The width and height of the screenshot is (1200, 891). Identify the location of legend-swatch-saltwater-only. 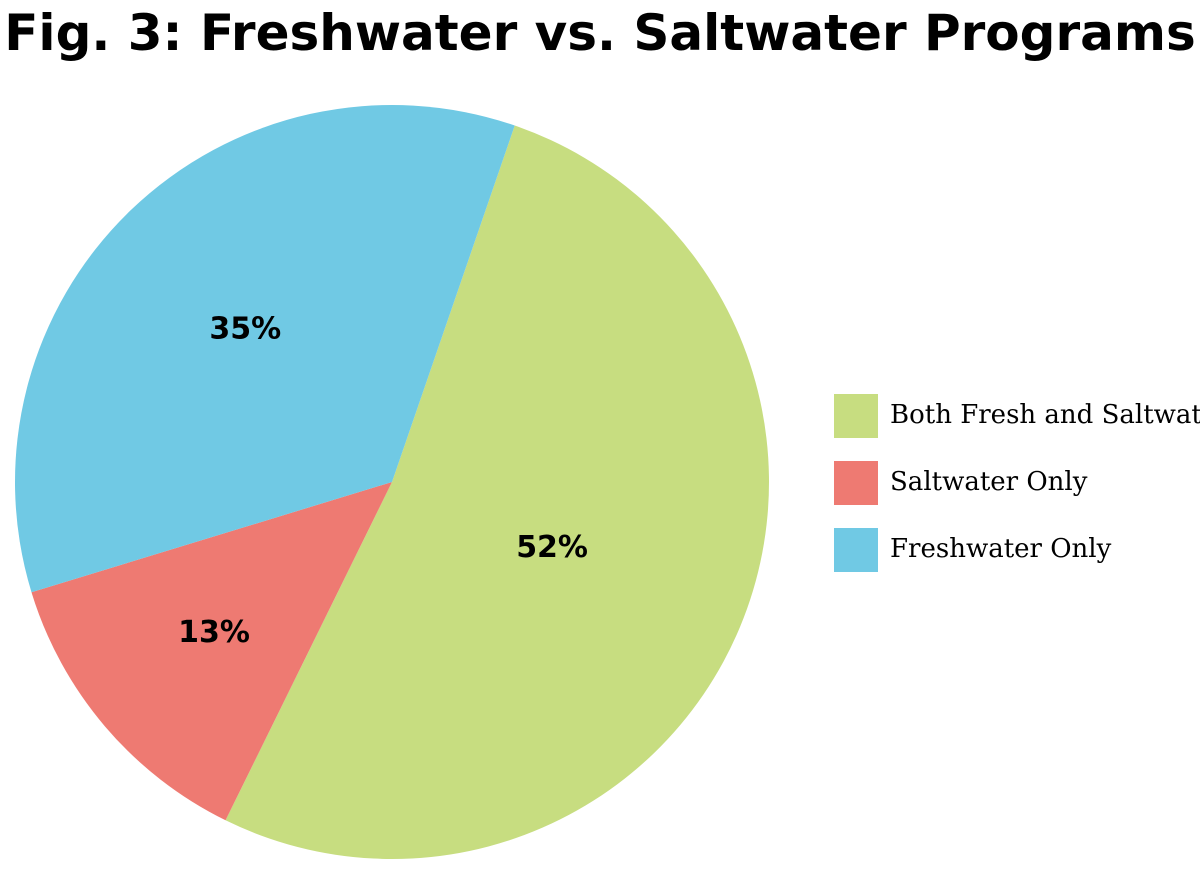
(856, 483).